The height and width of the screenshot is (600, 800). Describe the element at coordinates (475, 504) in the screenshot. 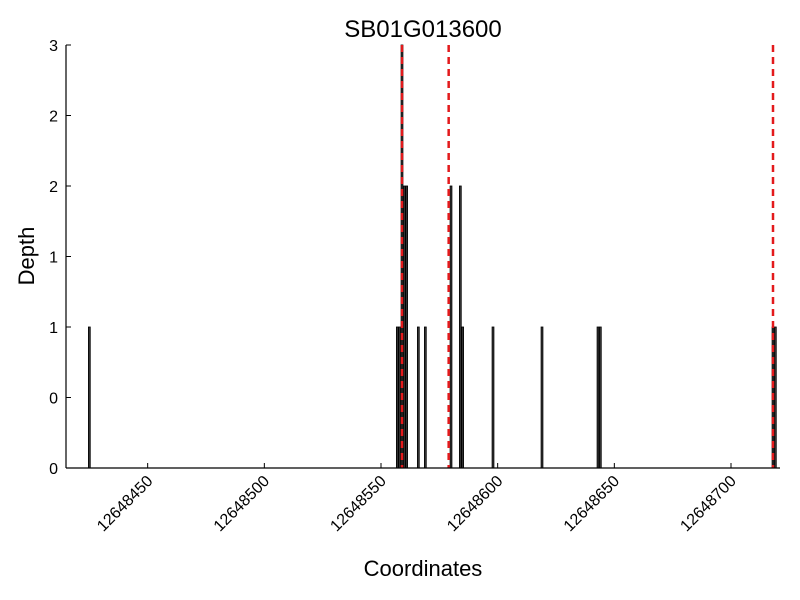

I see `x-tick-label: 12648600` at that location.